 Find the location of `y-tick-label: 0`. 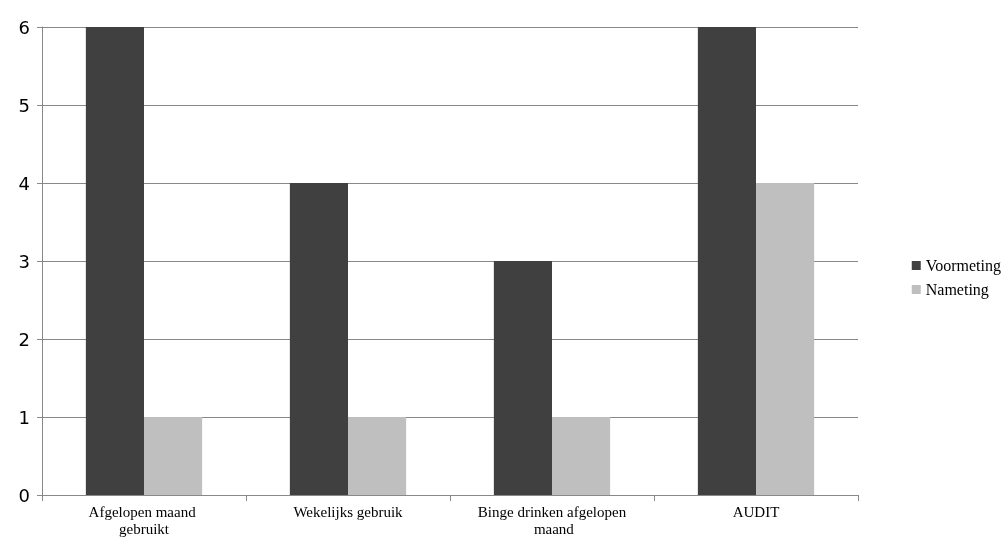

y-tick-label: 0 is located at coordinates (24, 495).